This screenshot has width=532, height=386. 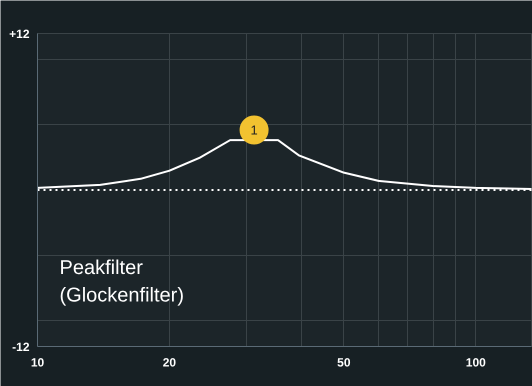 What do you see at coordinates (37, 363) in the screenshot?
I see `x-tick-label: 10` at bounding box center [37, 363].